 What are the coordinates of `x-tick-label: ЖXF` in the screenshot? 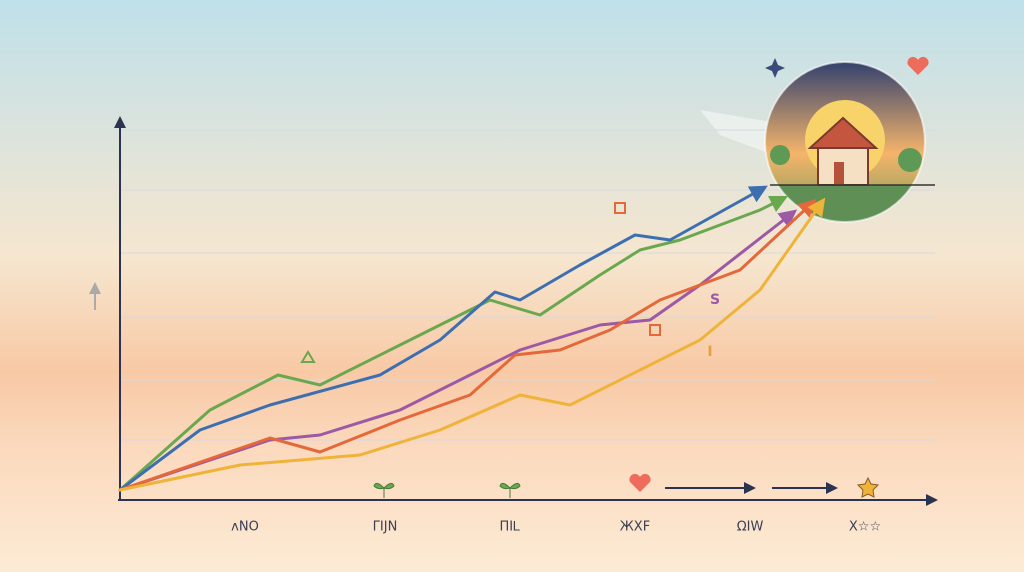 It's located at (635, 527).